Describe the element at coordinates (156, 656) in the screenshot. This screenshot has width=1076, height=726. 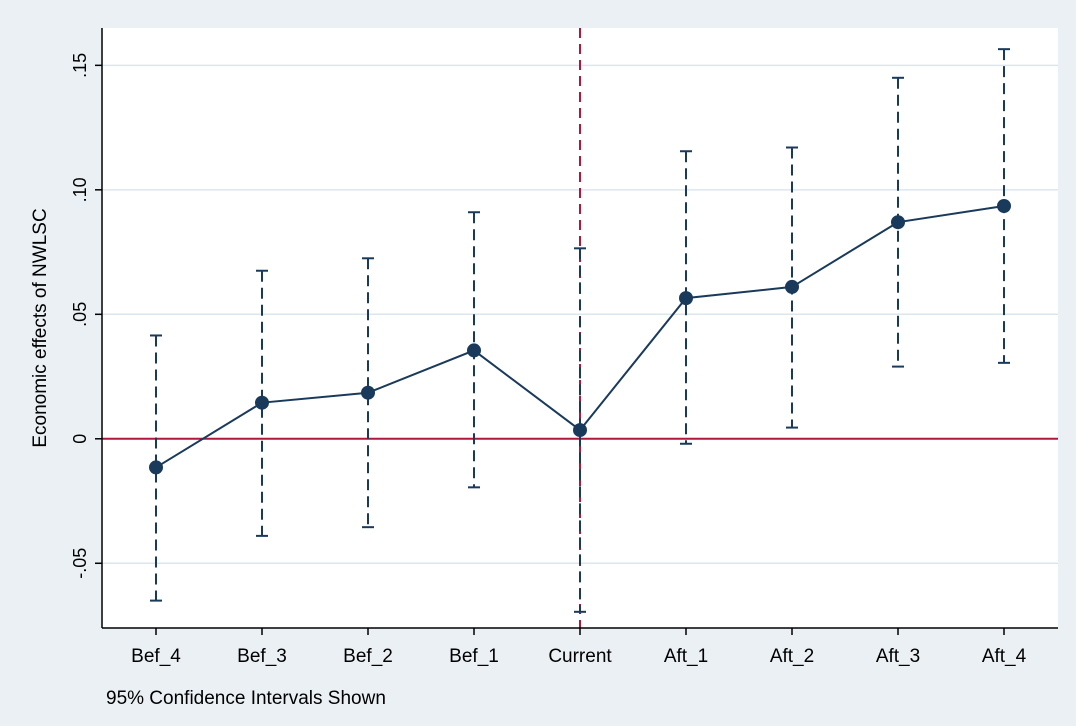
I see `x-tick-label: Bef_4` at that location.